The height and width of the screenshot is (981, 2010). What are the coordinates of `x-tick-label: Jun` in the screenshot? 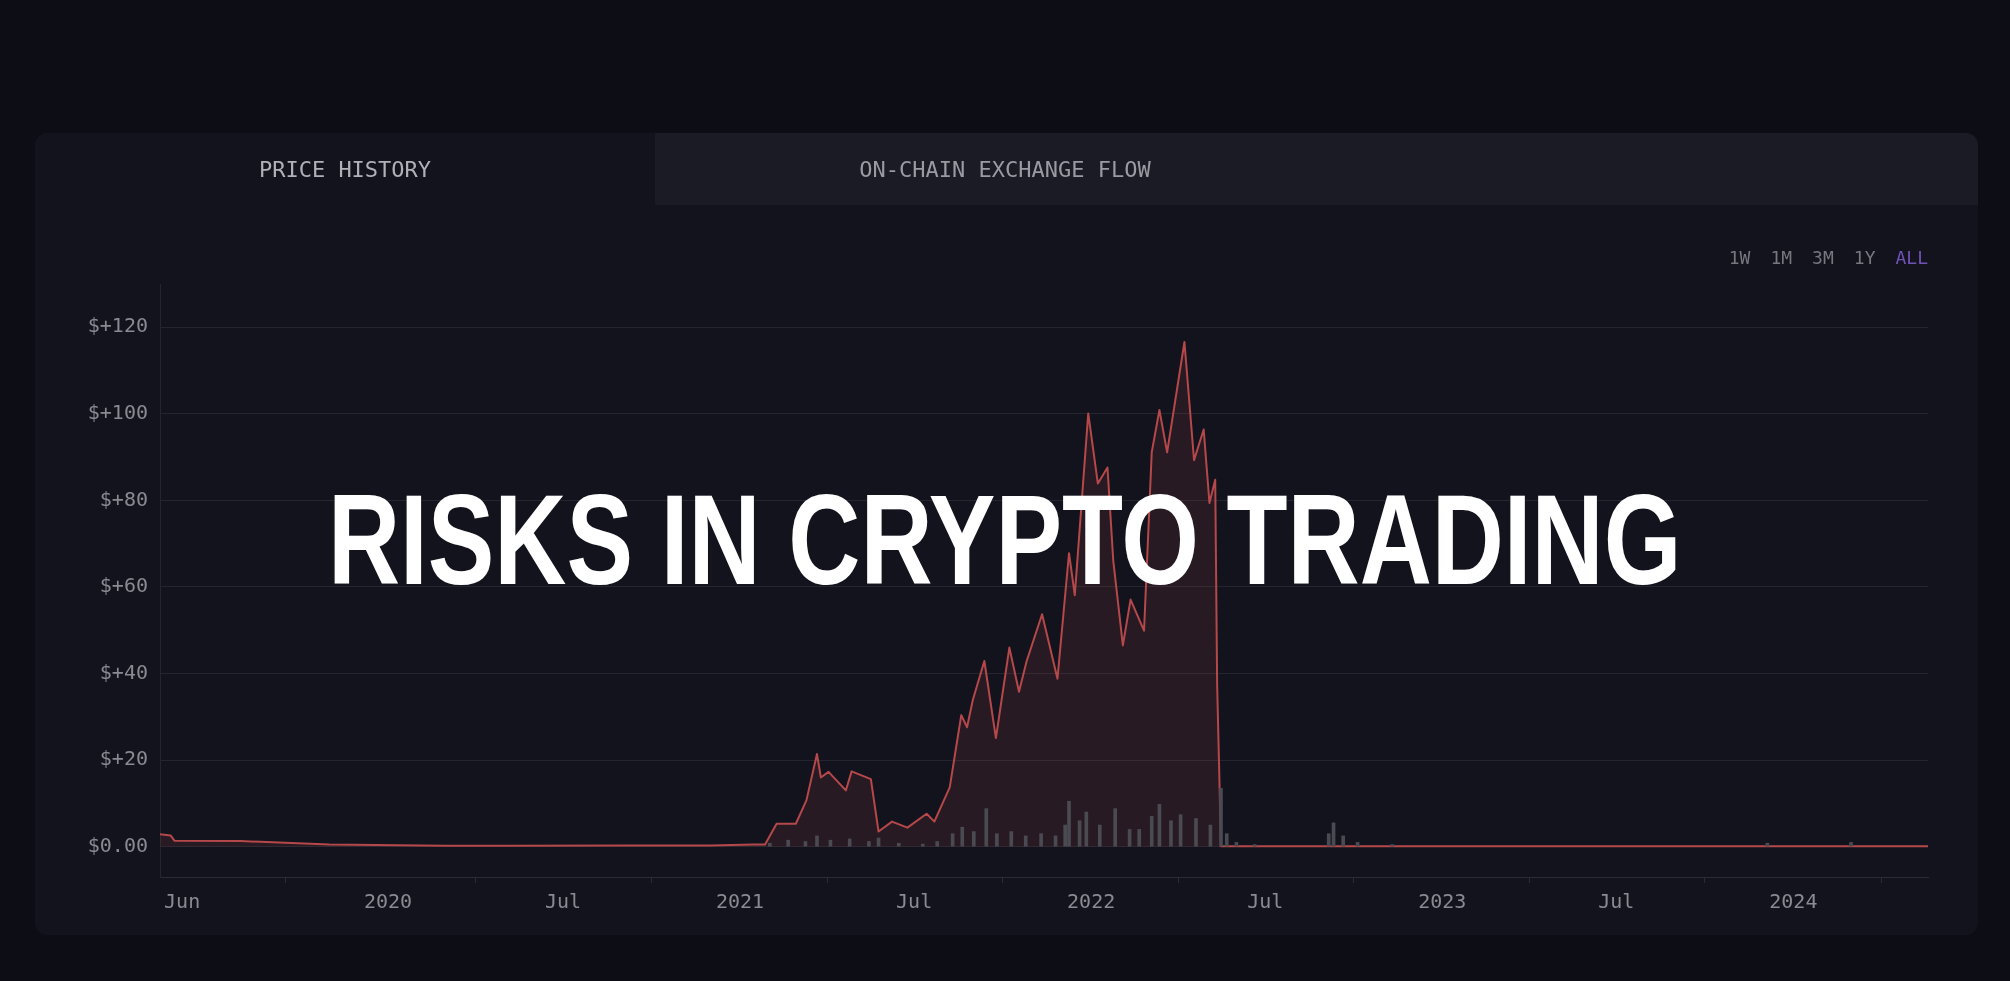 It's located at (182, 901).